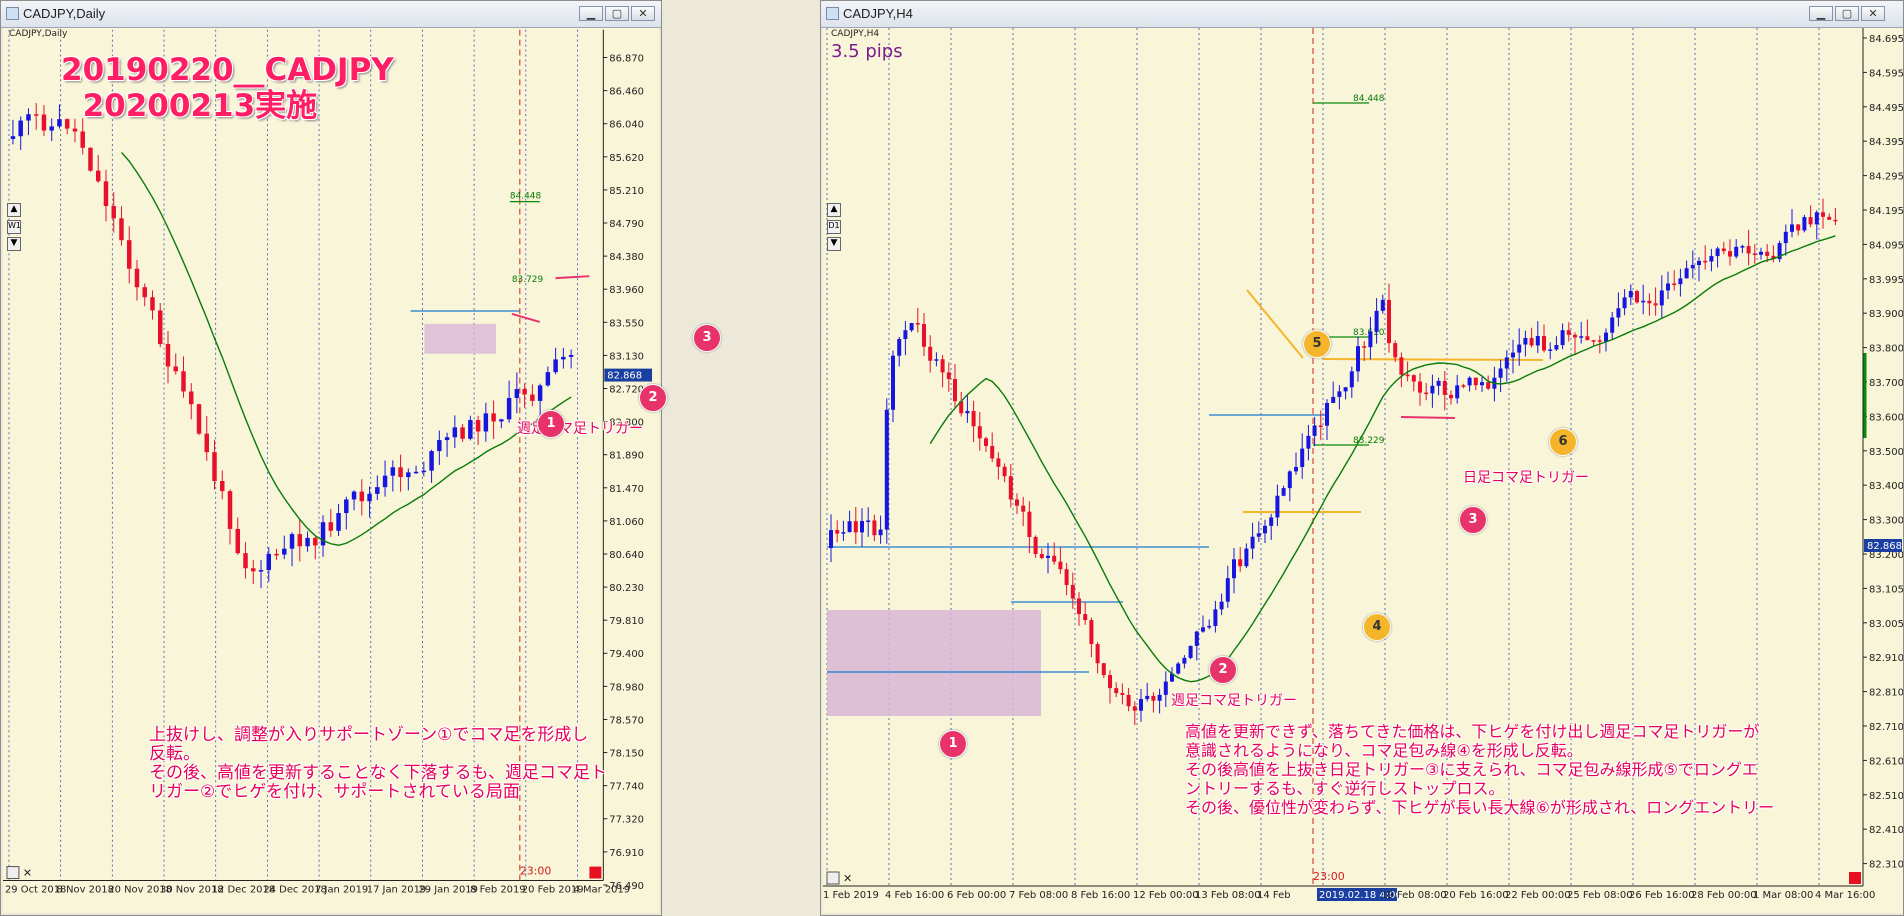 This screenshot has width=1904, height=916. Describe the element at coordinates (914, 895) in the screenshot. I see `time-tick-label: 4 Feb 16:00` at that location.